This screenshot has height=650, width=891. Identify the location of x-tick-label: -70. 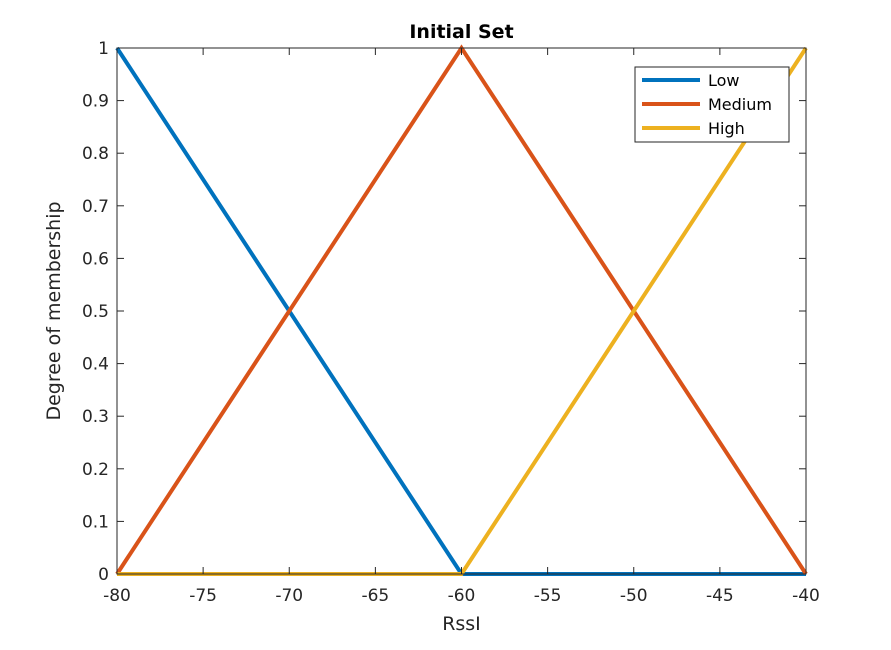
(289, 596).